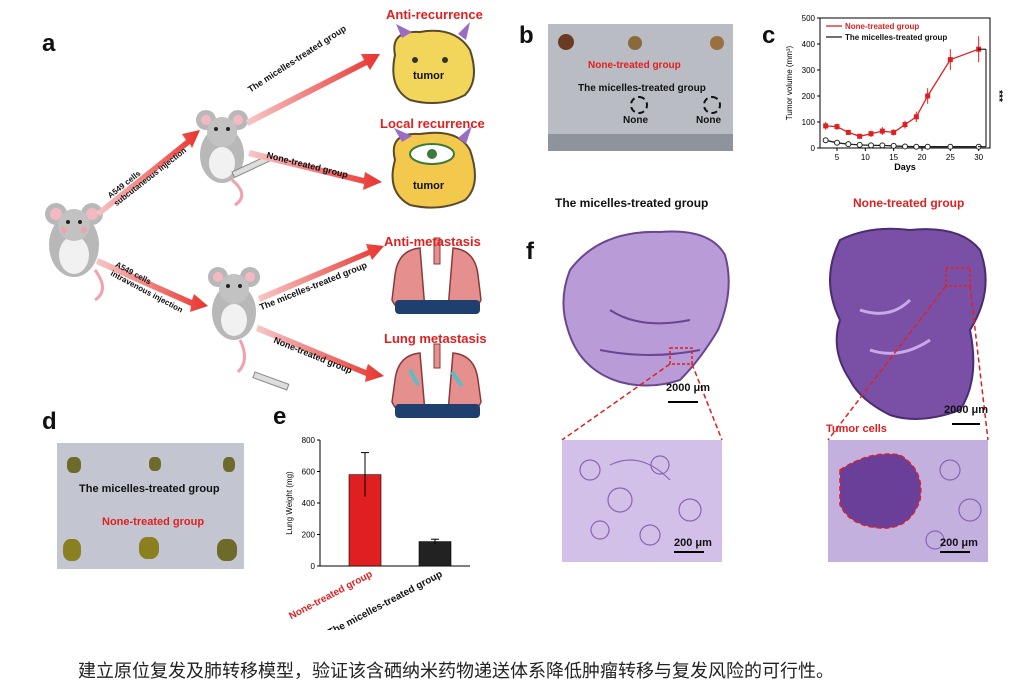 The height and width of the screenshot is (698, 1024). Describe the element at coordinates (432, 123) in the screenshot. I see `outcome-local-recurrence: Local recurrence` at that location.